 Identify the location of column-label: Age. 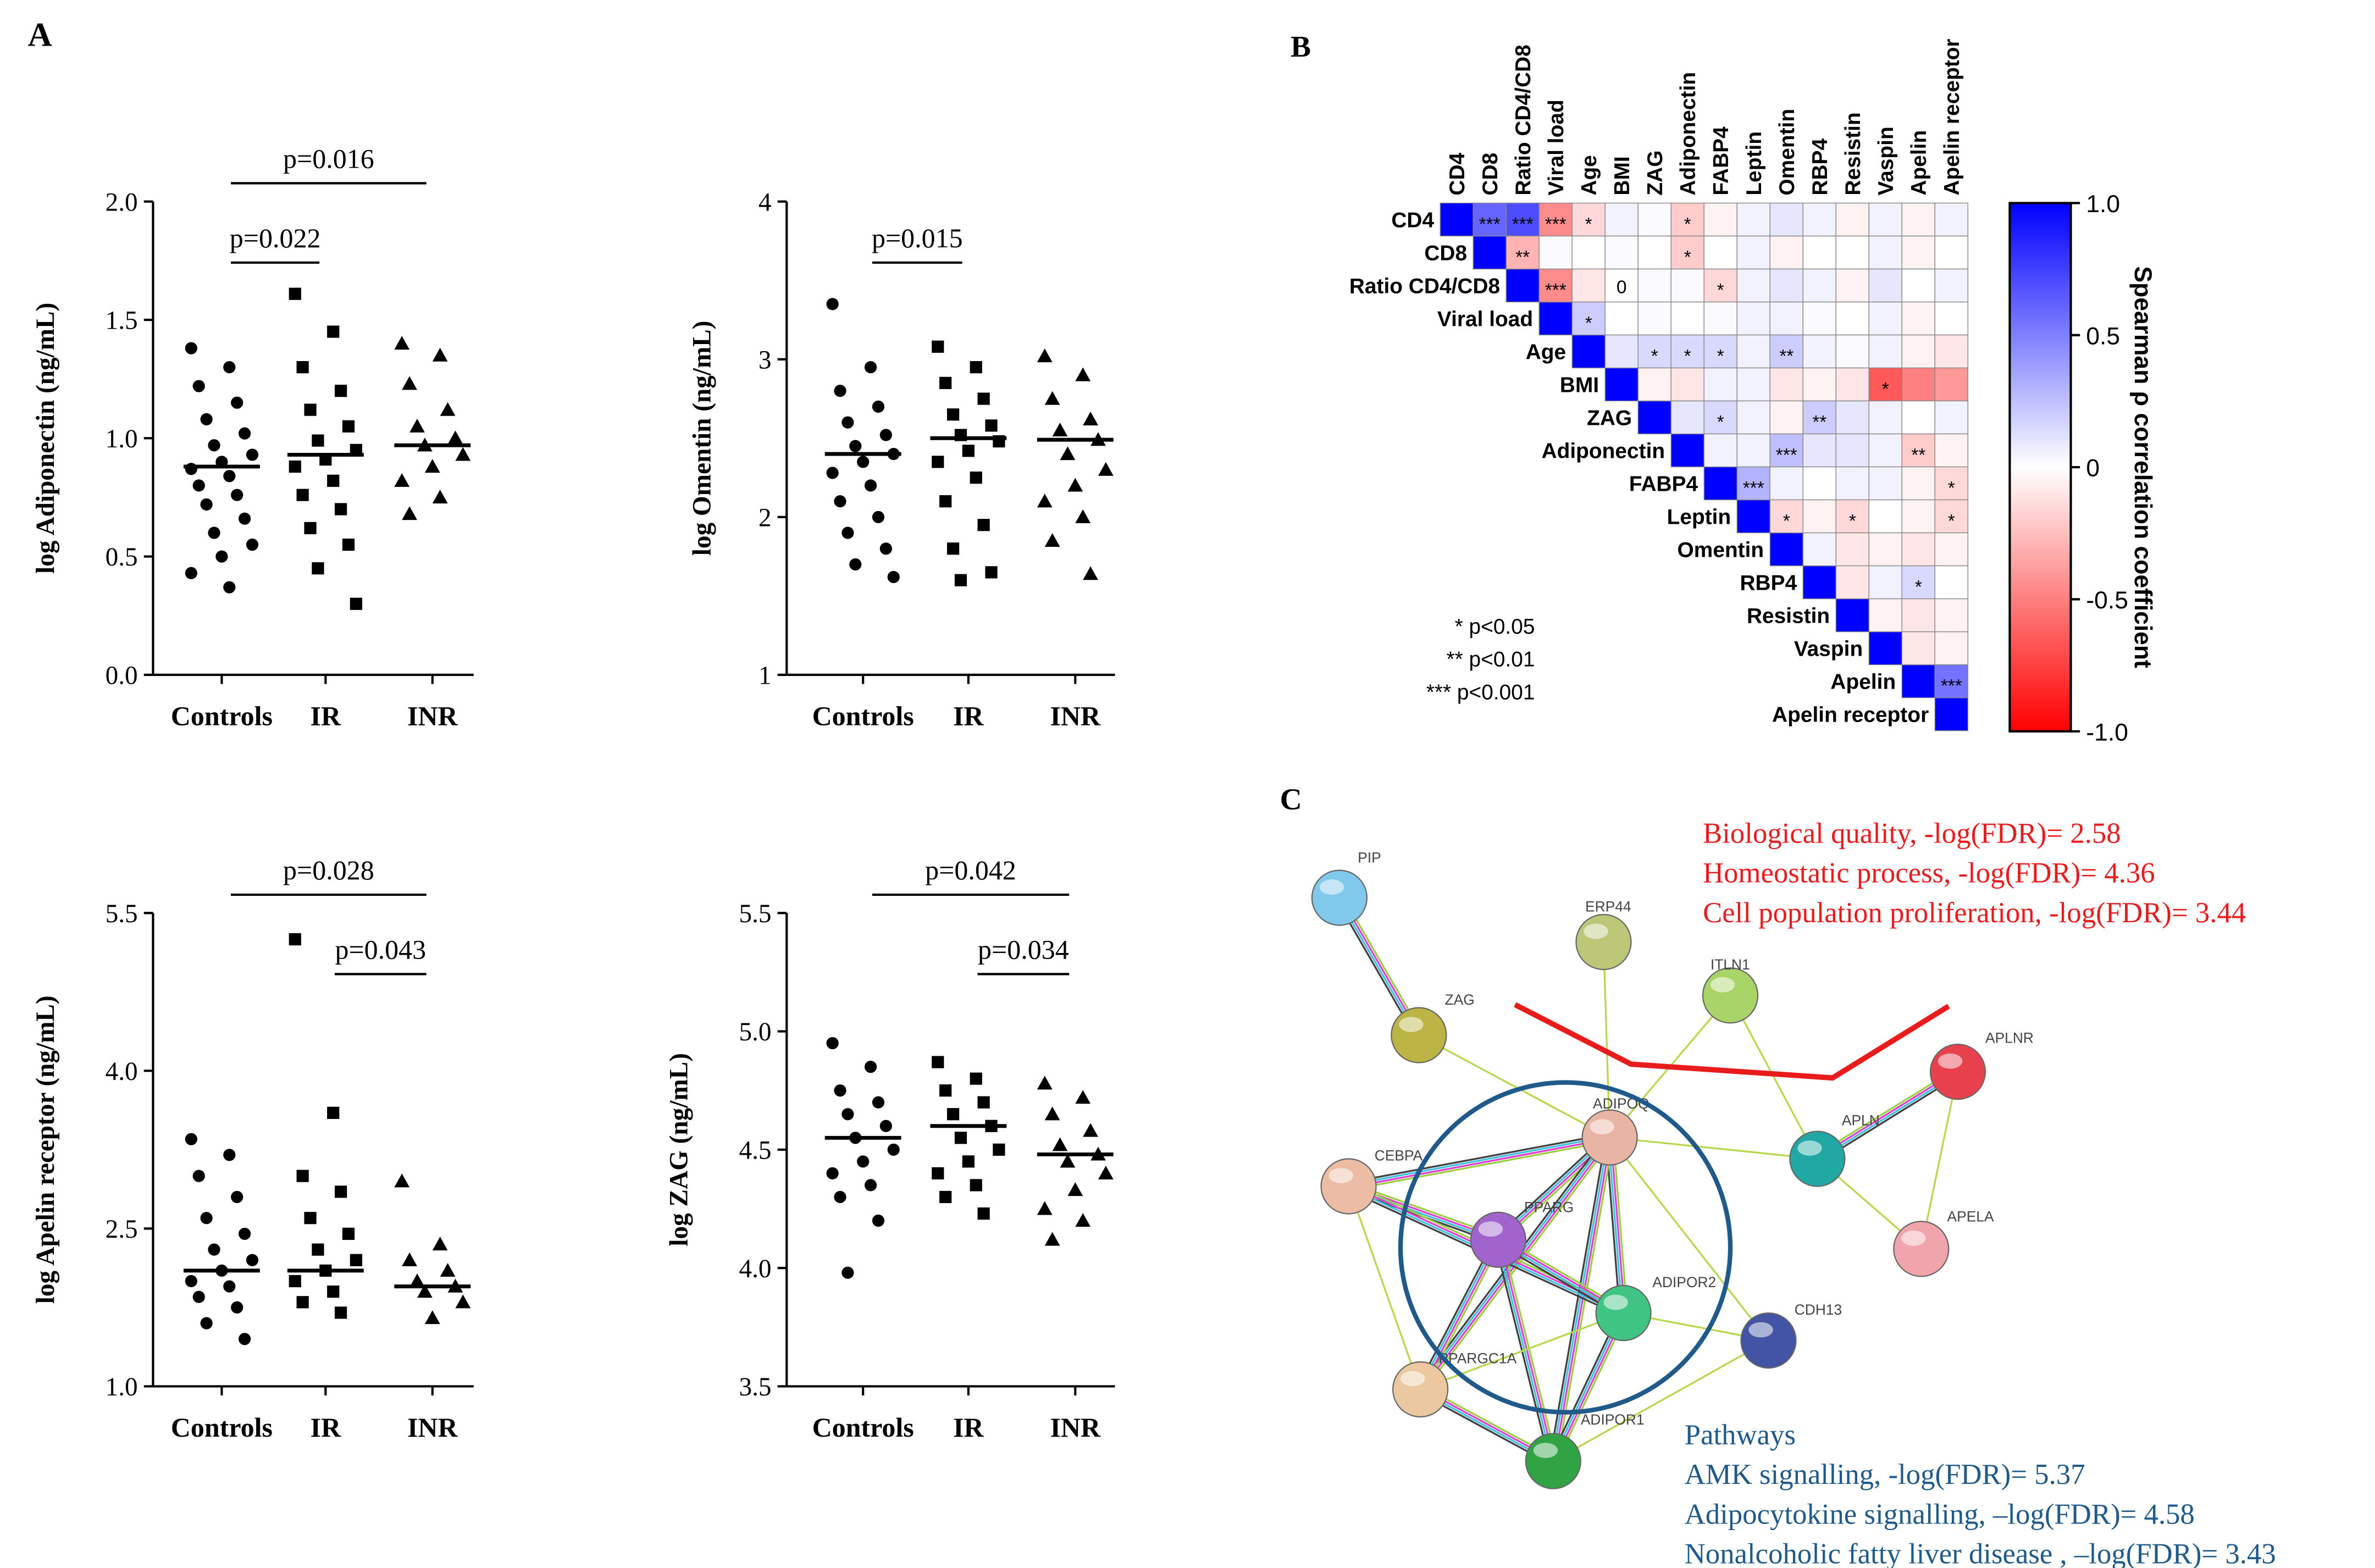
(1589, 175).